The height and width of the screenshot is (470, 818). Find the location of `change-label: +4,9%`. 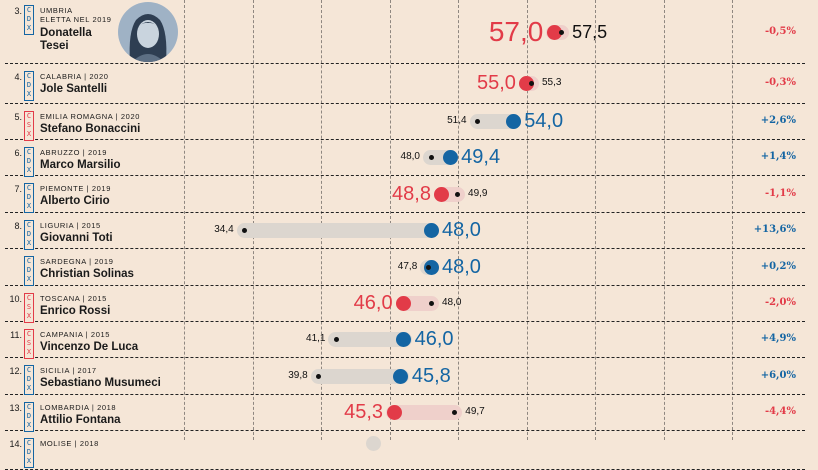

change-label: +4,9% is located at coordinates (778, 338).